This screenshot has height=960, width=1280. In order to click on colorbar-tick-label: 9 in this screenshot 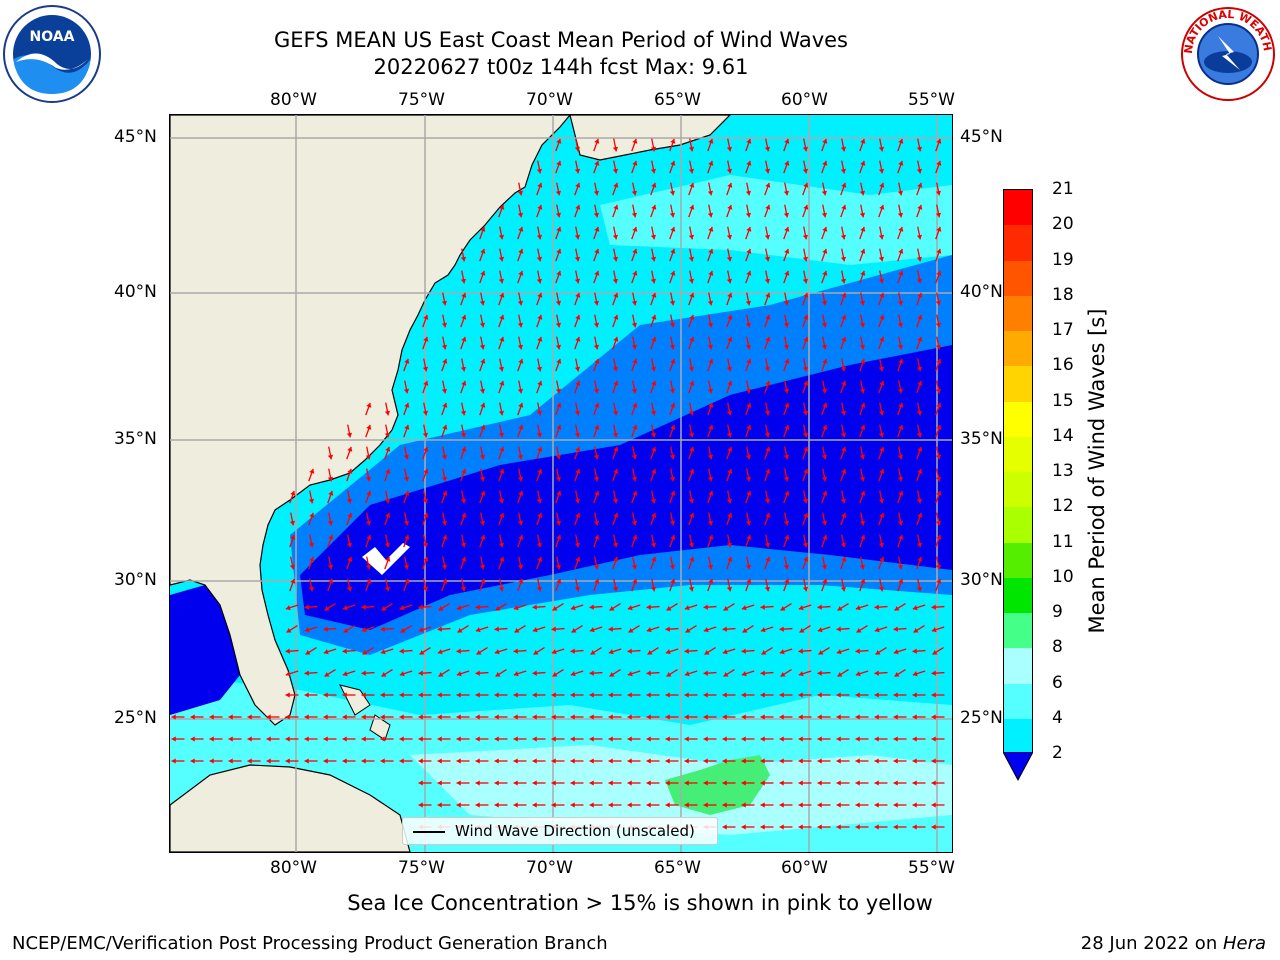, I will do `click(1057, 612)`.